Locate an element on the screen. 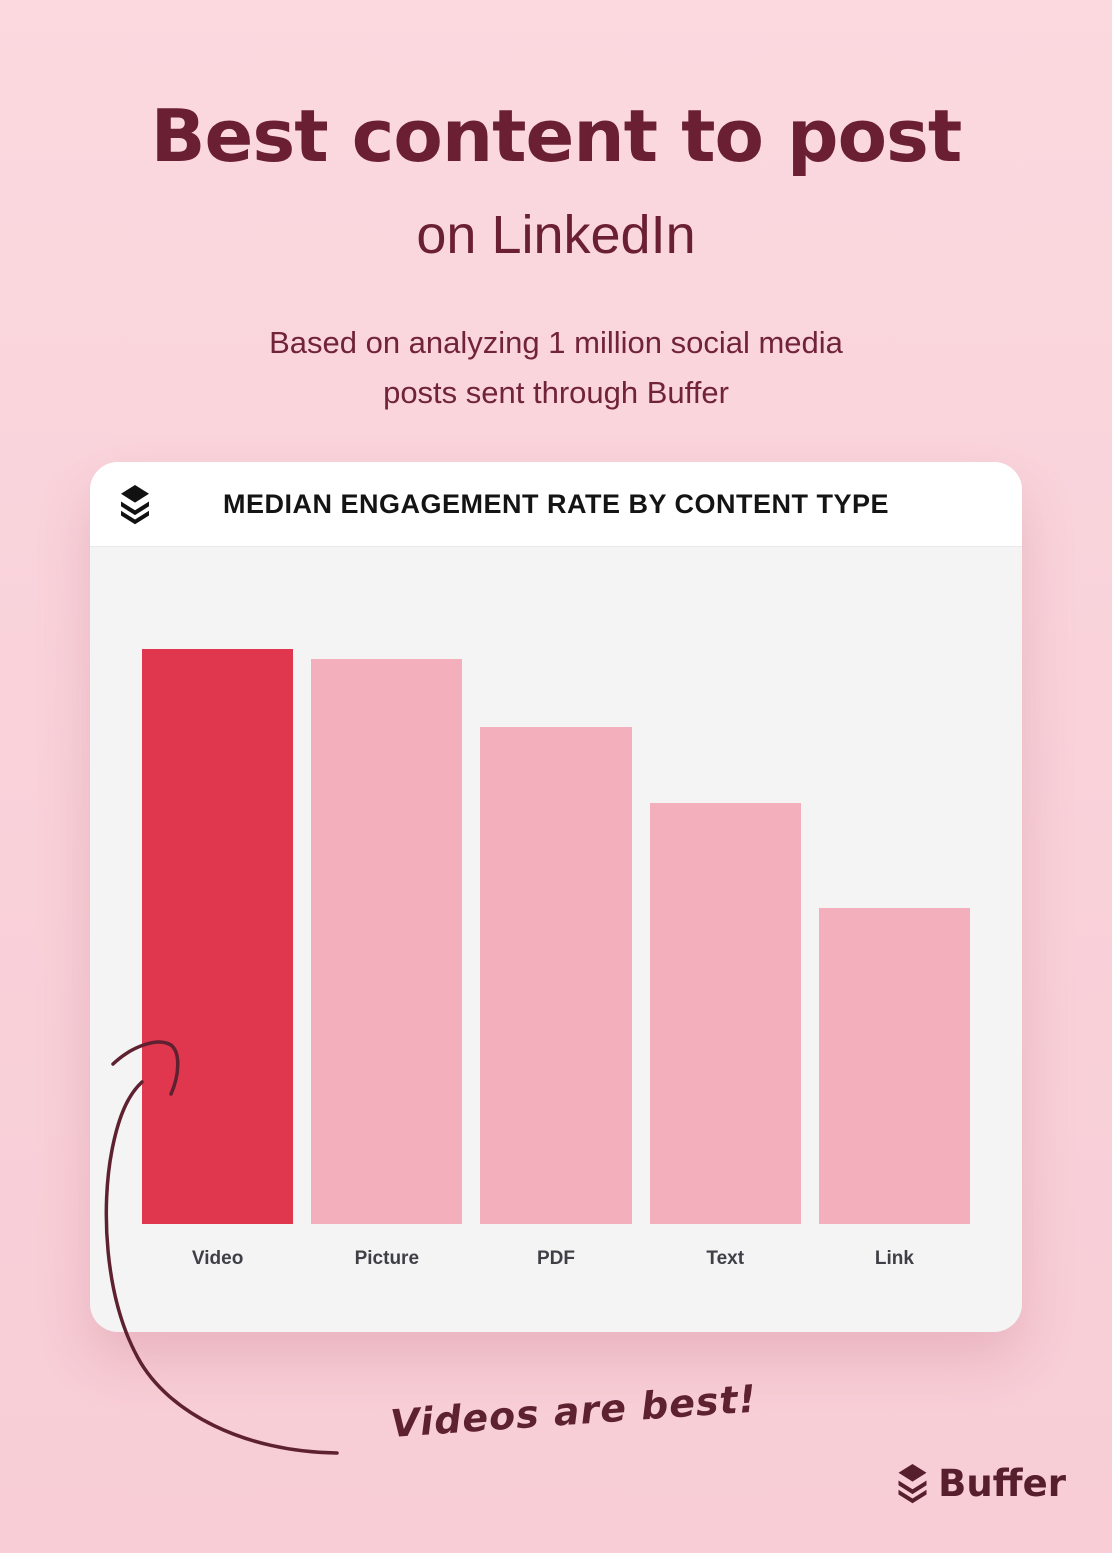 This screenshot has height=1553, width=1112. bar-video is located at coordinates (218, 936).